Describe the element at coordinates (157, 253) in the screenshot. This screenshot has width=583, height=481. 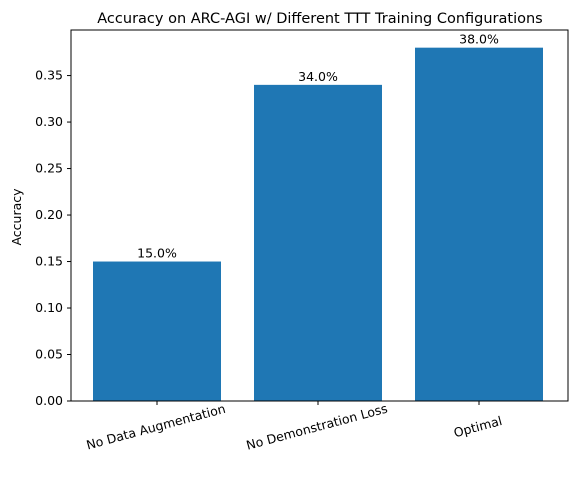
I see `bar-value-label: 15.0%` at that location.